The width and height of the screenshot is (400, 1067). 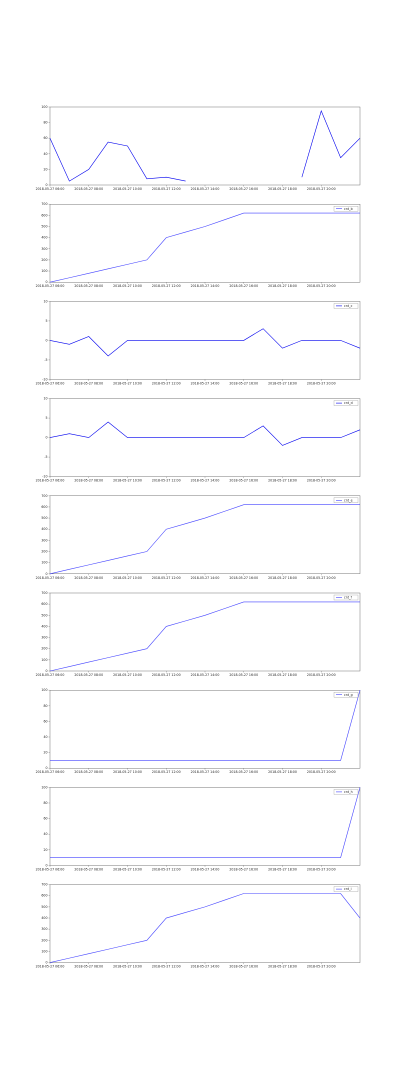 I want to click on legend-label: cnt_h, so click(x=348, y=792).